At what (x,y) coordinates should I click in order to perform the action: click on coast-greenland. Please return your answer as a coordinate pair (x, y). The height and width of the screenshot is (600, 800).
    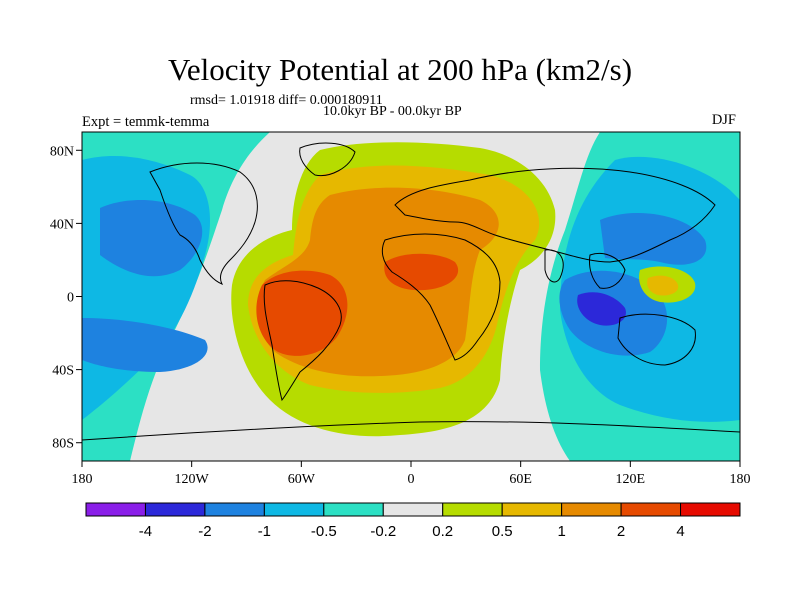
    Looking at the image, I should click on (327, 159).